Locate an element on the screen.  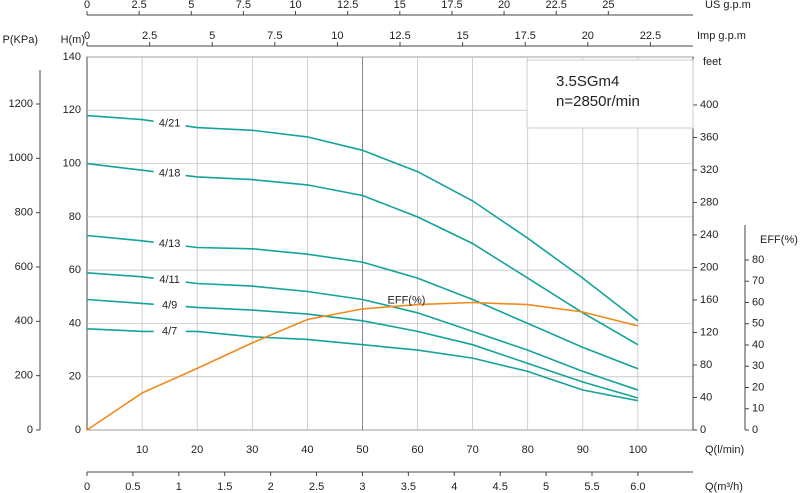
tick-label: 1 is located at coordinates (179, 487).